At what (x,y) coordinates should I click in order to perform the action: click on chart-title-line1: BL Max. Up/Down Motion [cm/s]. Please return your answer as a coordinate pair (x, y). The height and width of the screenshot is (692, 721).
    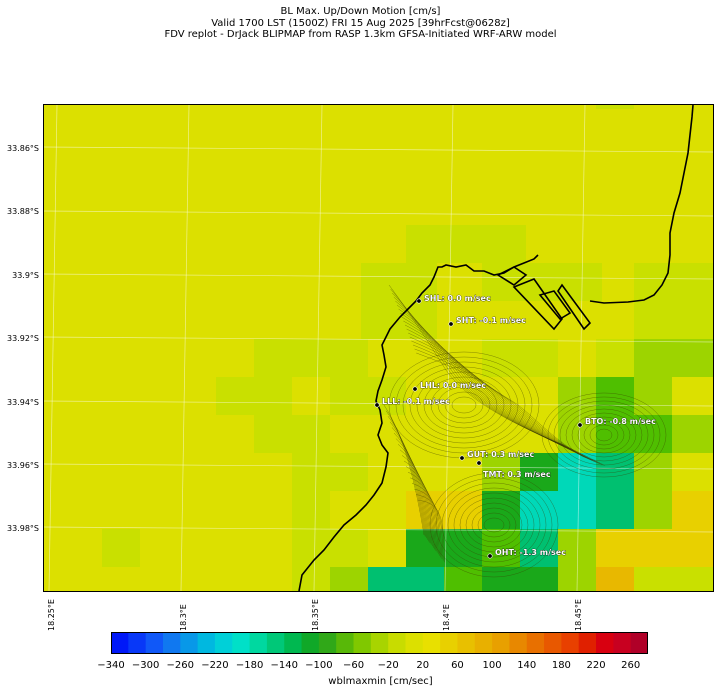
    Looking at the image, I should click on (360, 11).